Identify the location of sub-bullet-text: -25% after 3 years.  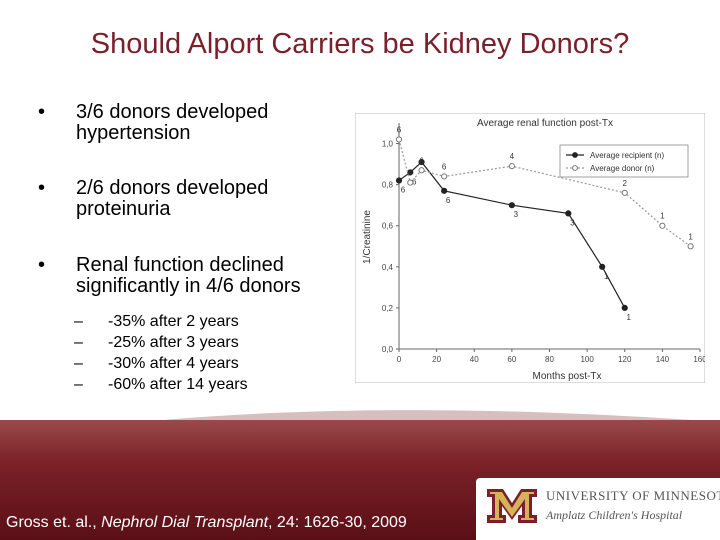
(173, 342).